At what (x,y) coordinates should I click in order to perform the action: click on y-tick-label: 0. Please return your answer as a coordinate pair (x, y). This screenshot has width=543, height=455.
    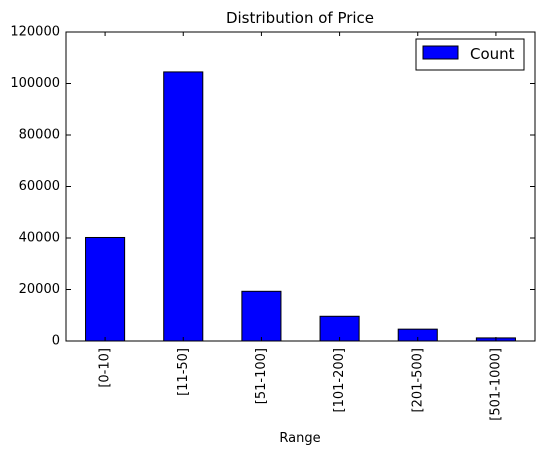
    Looking at the image, I should click on (56, 341).